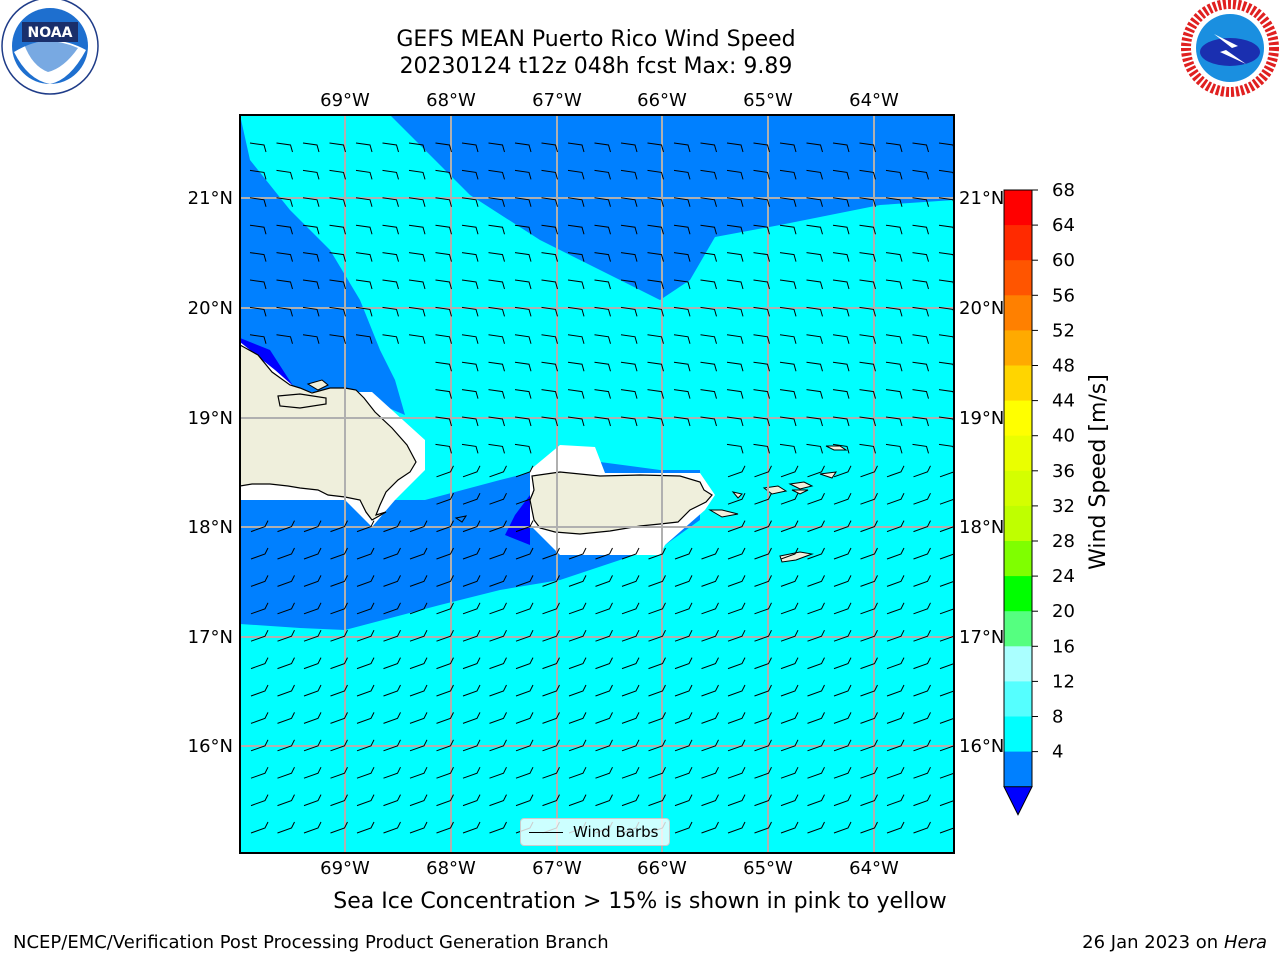 The image size is (1280, 960). I want to click on lon-label: 68°W, so click(451, 100).